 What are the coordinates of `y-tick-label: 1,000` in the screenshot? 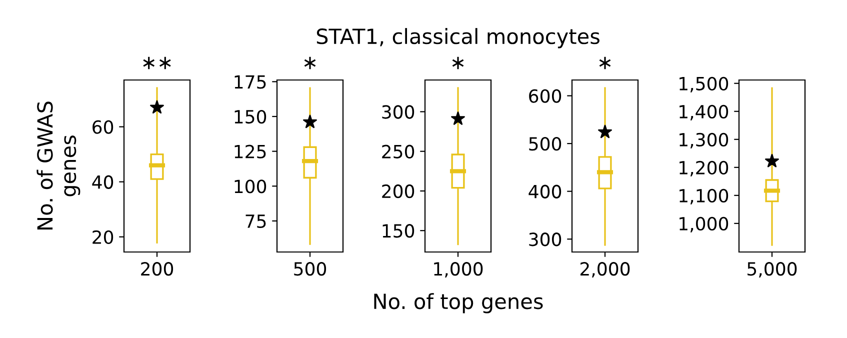 It's located at (704, 224).